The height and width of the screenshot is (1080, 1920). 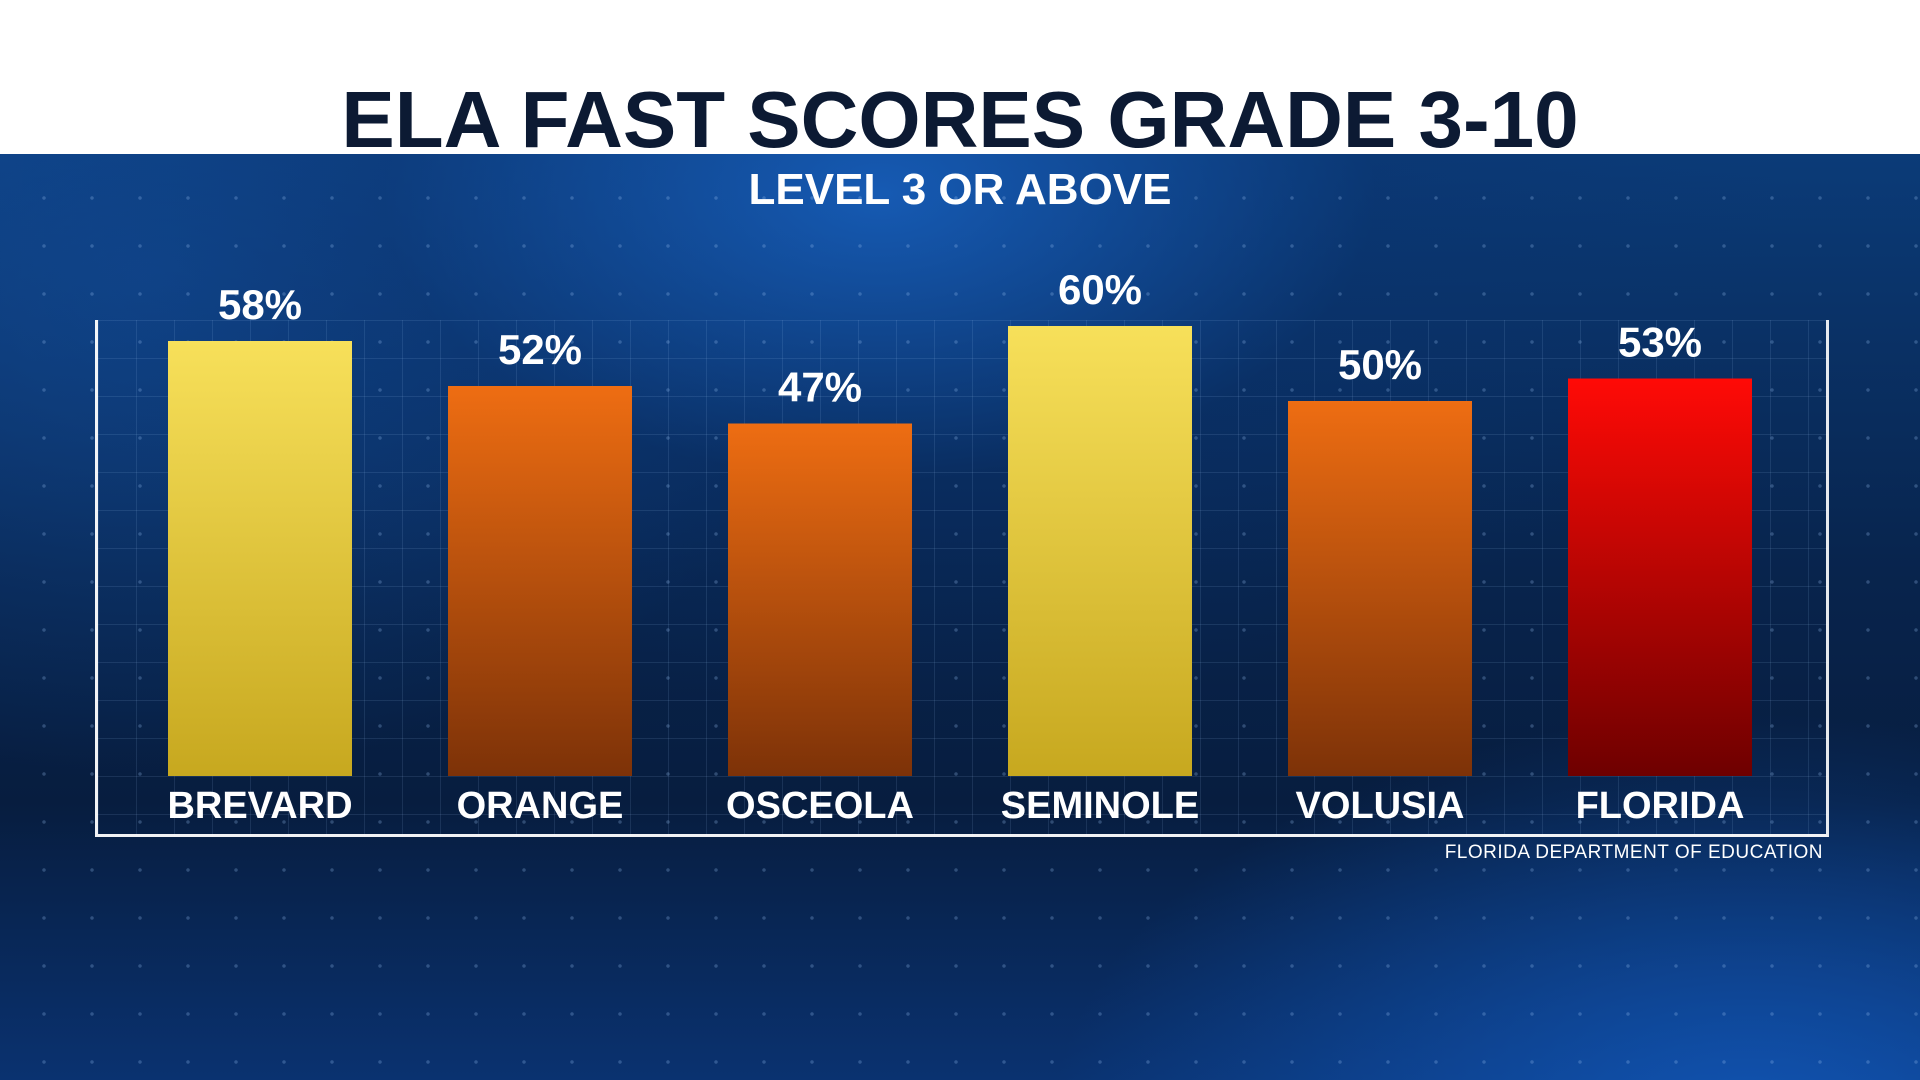 What do you see at coordinates (1660, 577) in the screenshot?
I see `bar-florida` at bounding box center [1660, 577].